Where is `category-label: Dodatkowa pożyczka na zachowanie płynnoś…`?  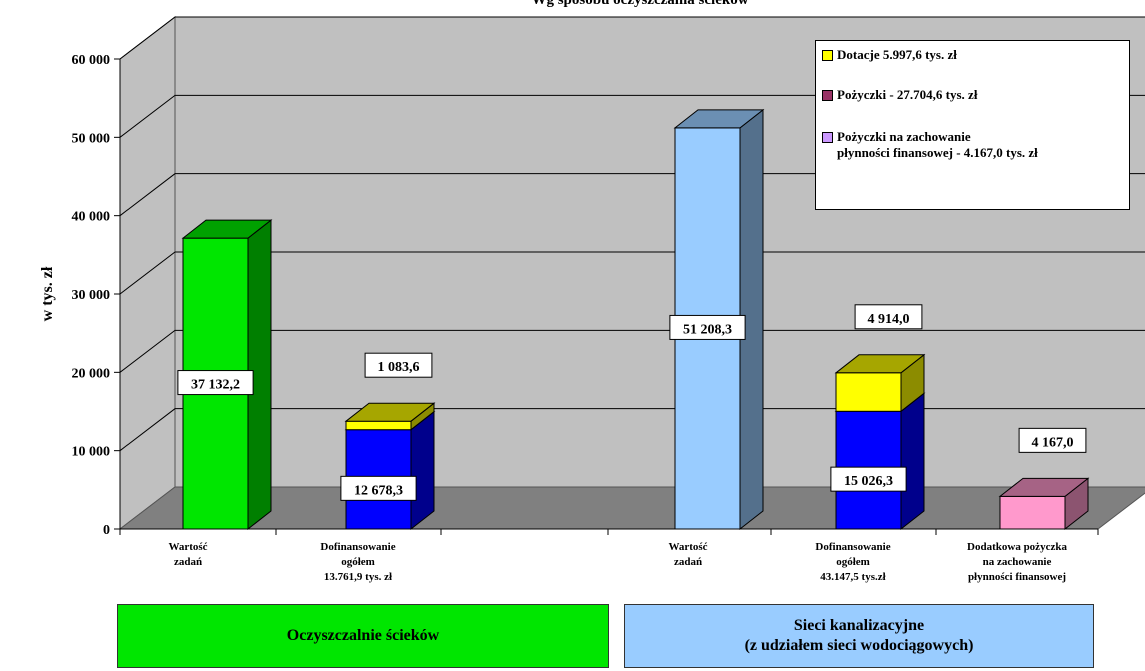
category-label: Dodatkowa pożyczka na zachowanie płynnoś… is located at coordinates (1017, 562).